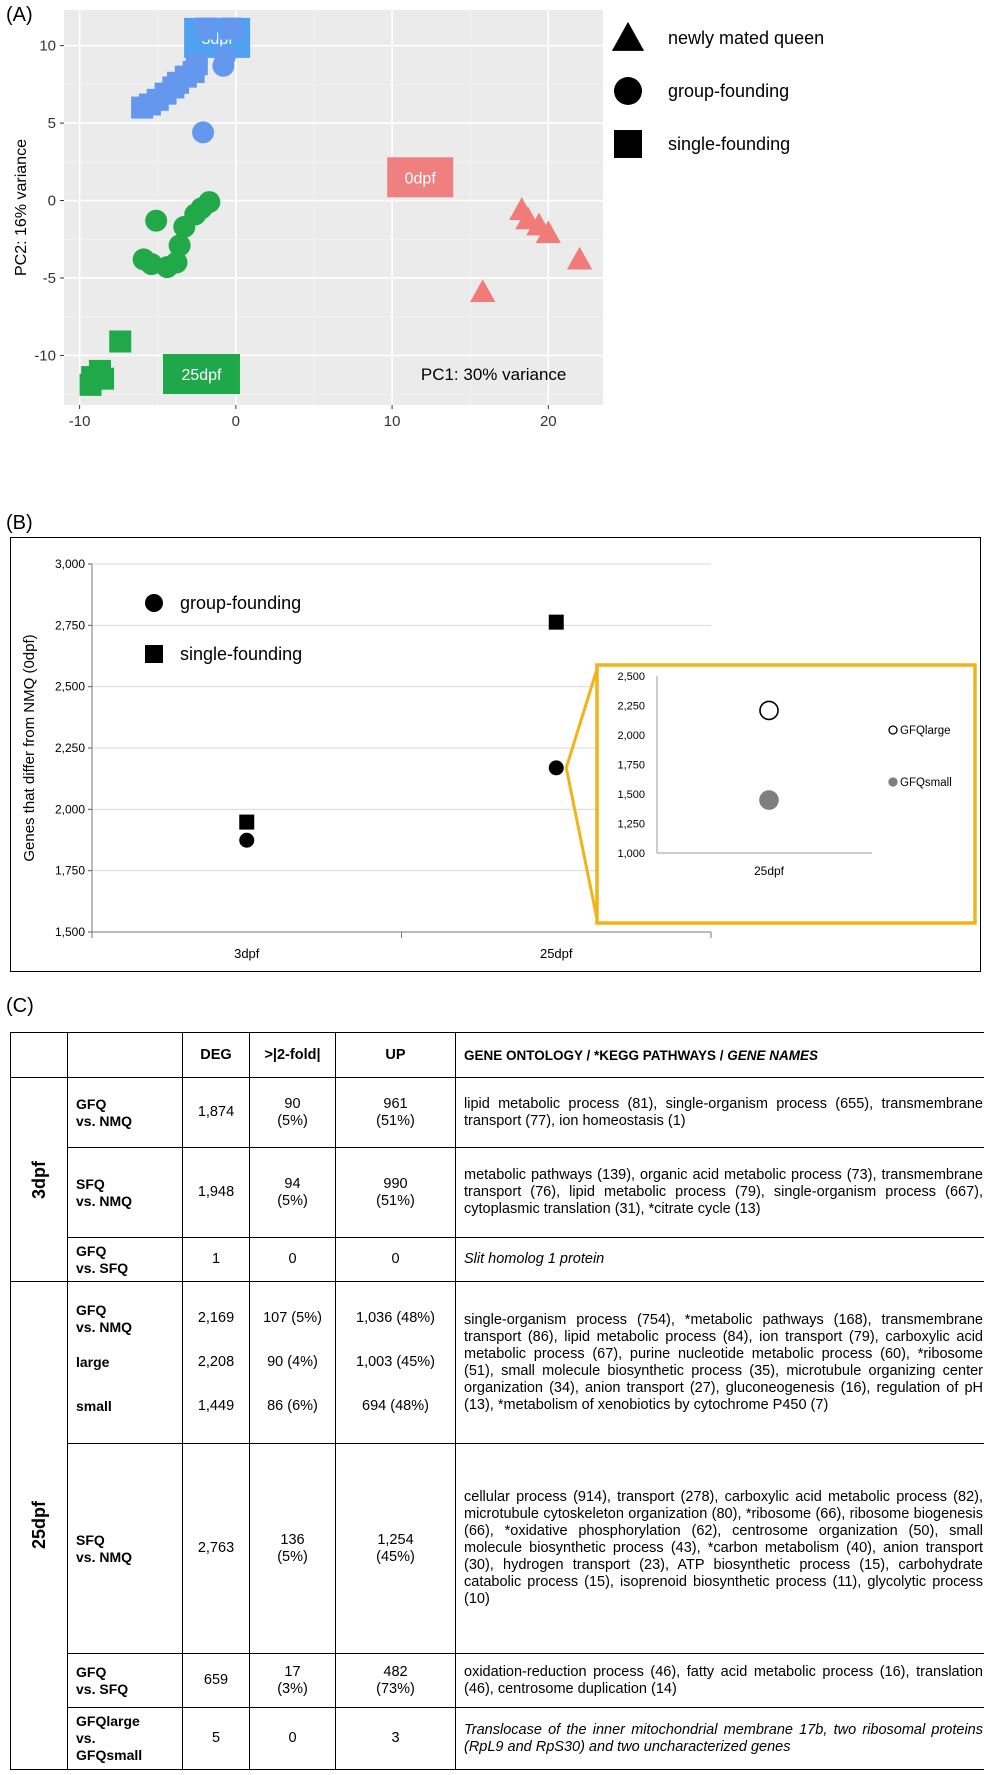  What do you see at coordinates (70, 932) in the screenshot?
I see `y-tick-label: 1,500` at bounding box center [70, 932].